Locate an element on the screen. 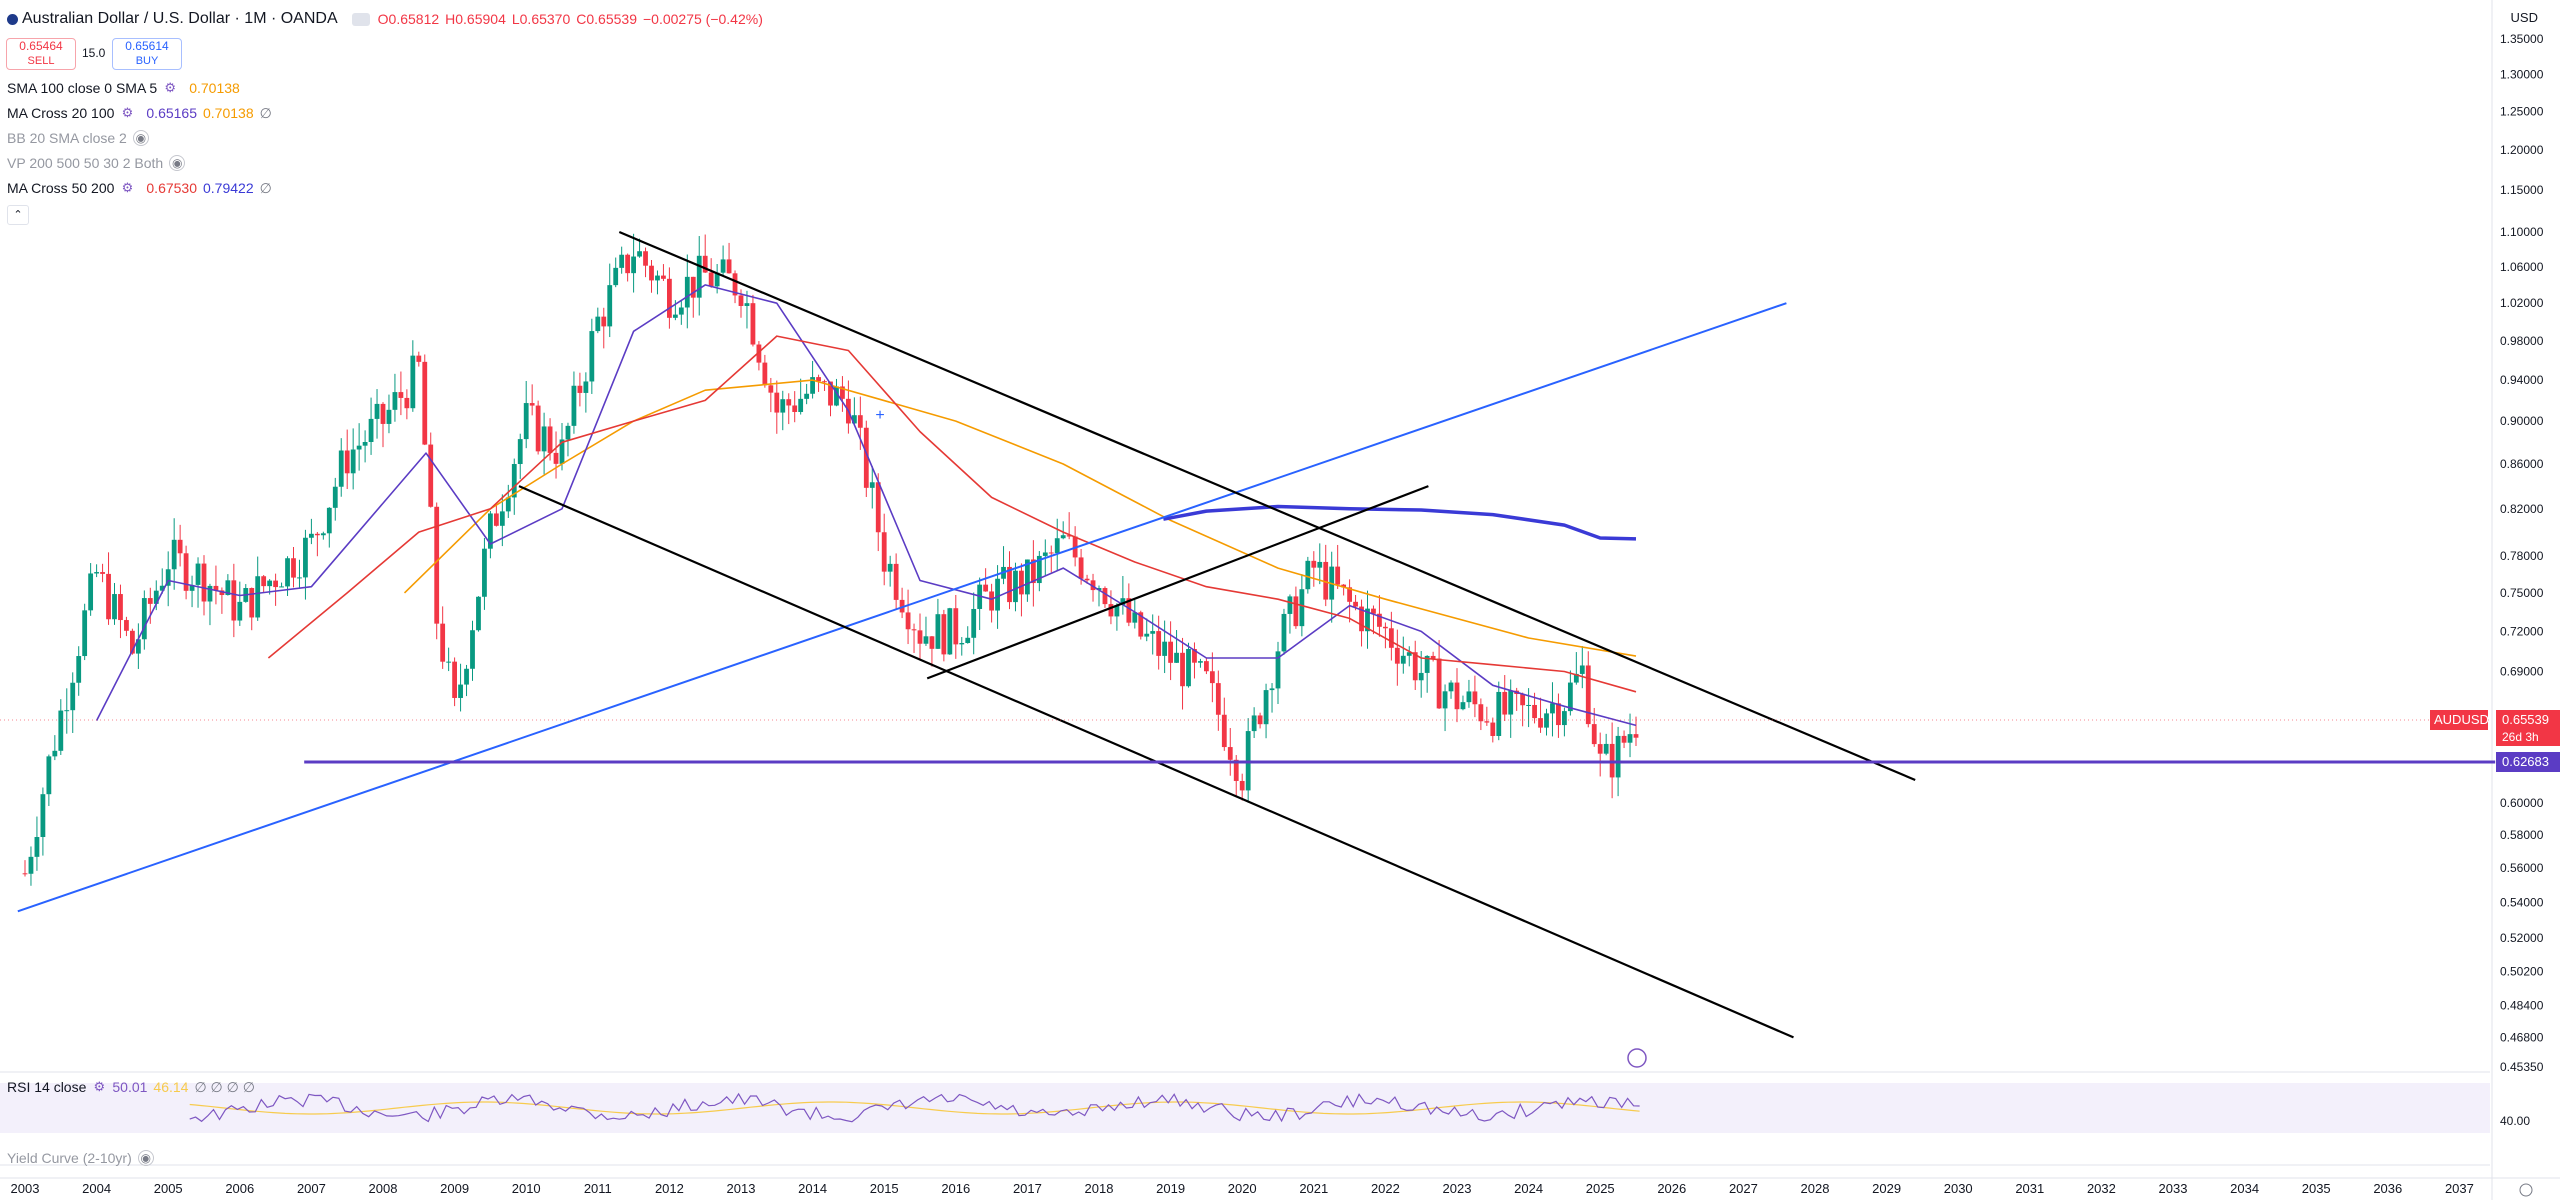 Image resolution: width=2560 pixels, height=1200 pixels. rsi-value-2: 46.14 is located at coordinates (171, 1087).